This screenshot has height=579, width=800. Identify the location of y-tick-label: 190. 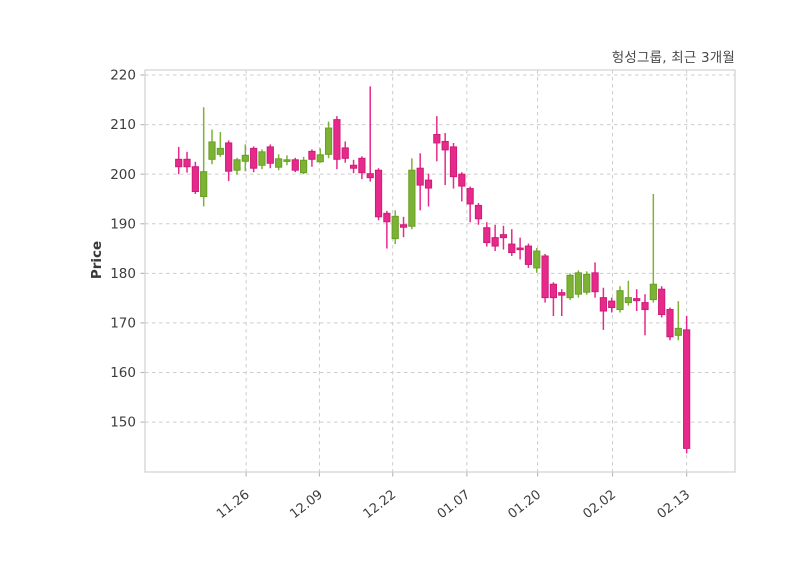
(123, 224).